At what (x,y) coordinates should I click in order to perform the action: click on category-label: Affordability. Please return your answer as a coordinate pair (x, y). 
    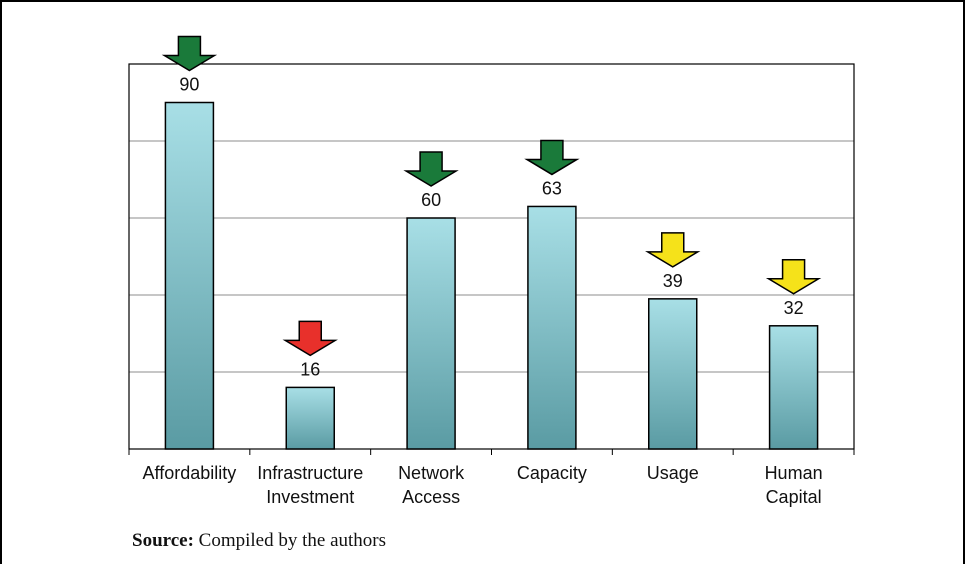
    Looking at the image, I should click on (190, 473).